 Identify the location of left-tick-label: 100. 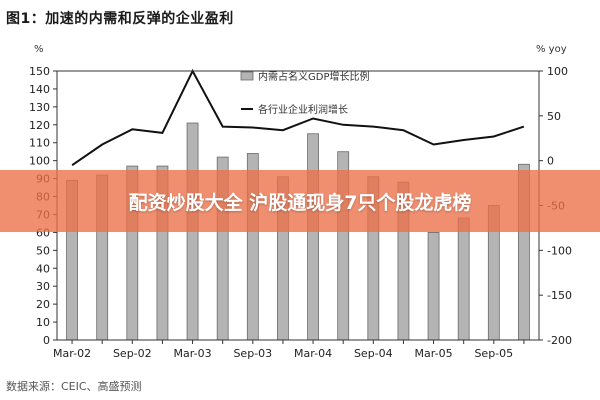
(39, 161).